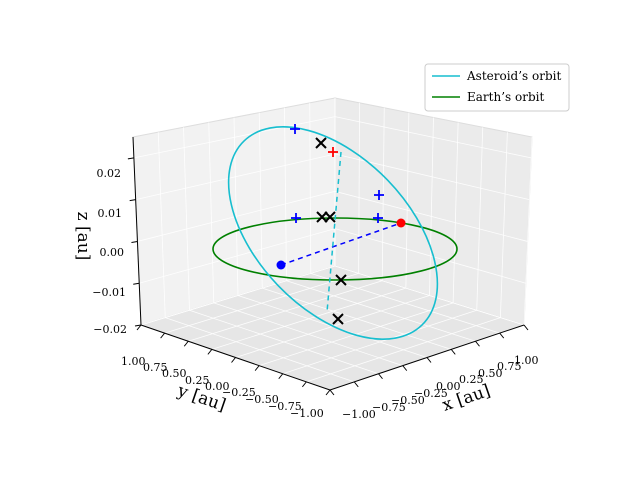  I want to click on y-tick-label-3: 0.25, so click(197, 380).